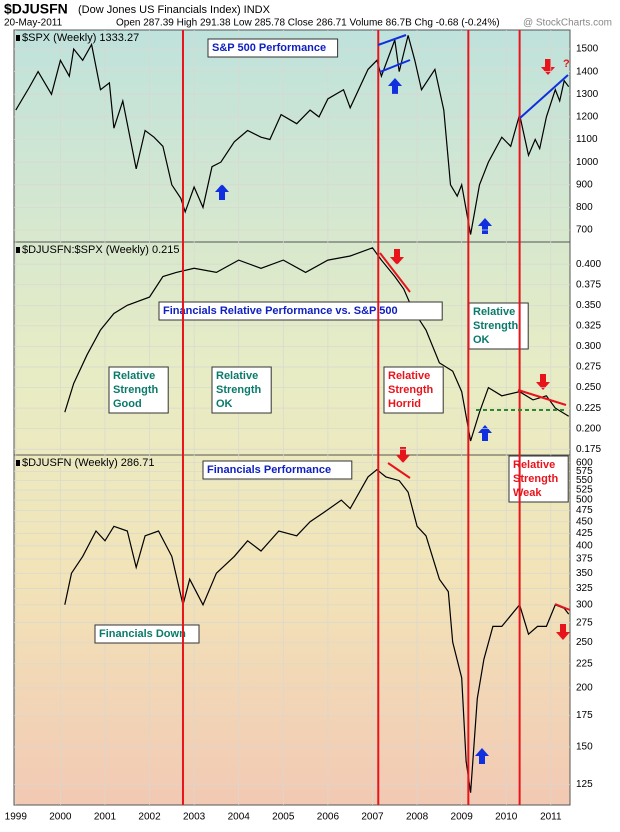 Image resolution: width=620 pixels, height=832 pixels. Describe the element at coordinates (584, 480) in the screenshot. I see `y-tick-label: 550` at that location.